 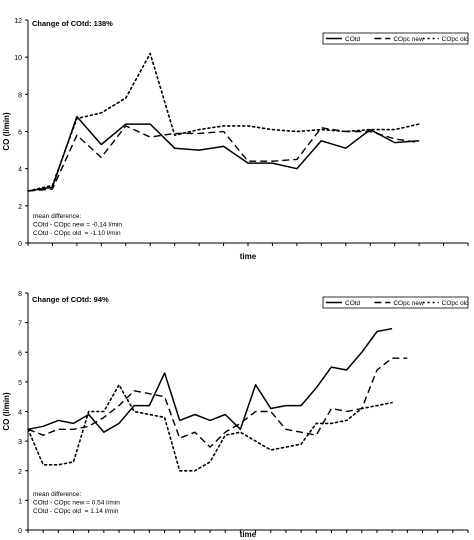 What do you see at coordinates (353, 39) in the screenshot?
I see `chart1-legend-label: COtd` at bounding box center [353, 39].